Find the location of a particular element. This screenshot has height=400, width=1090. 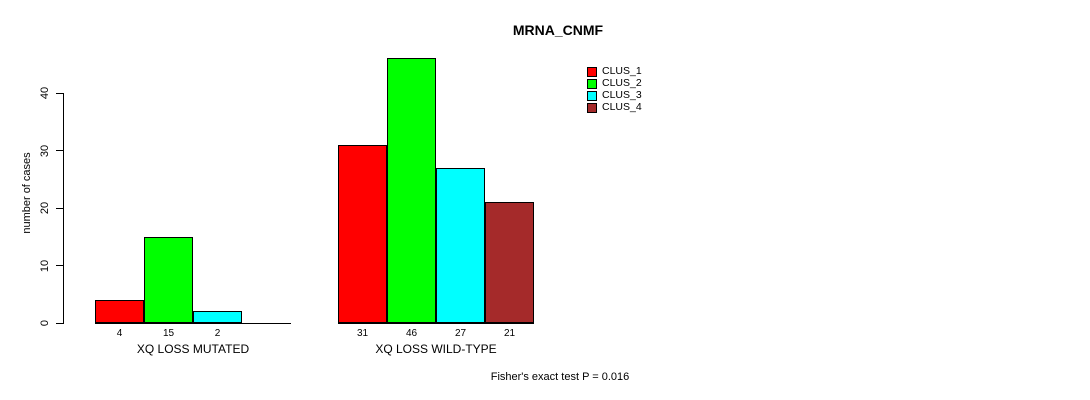

legend: CLUS_1 CLUS_2 CLUS_3 CLUS_4 is located at coordinates (614, 90).